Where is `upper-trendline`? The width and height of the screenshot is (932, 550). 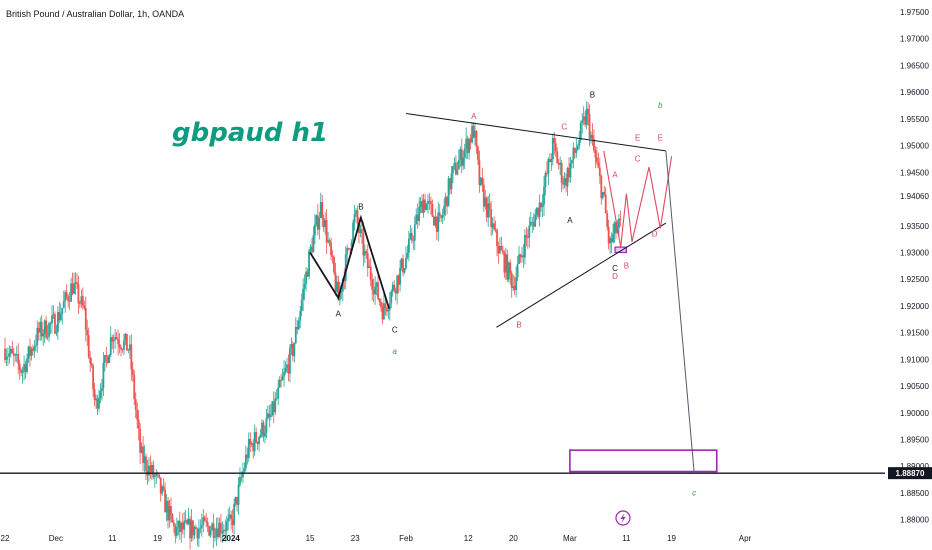
upper-trendline is located at coordinates (536, 132).